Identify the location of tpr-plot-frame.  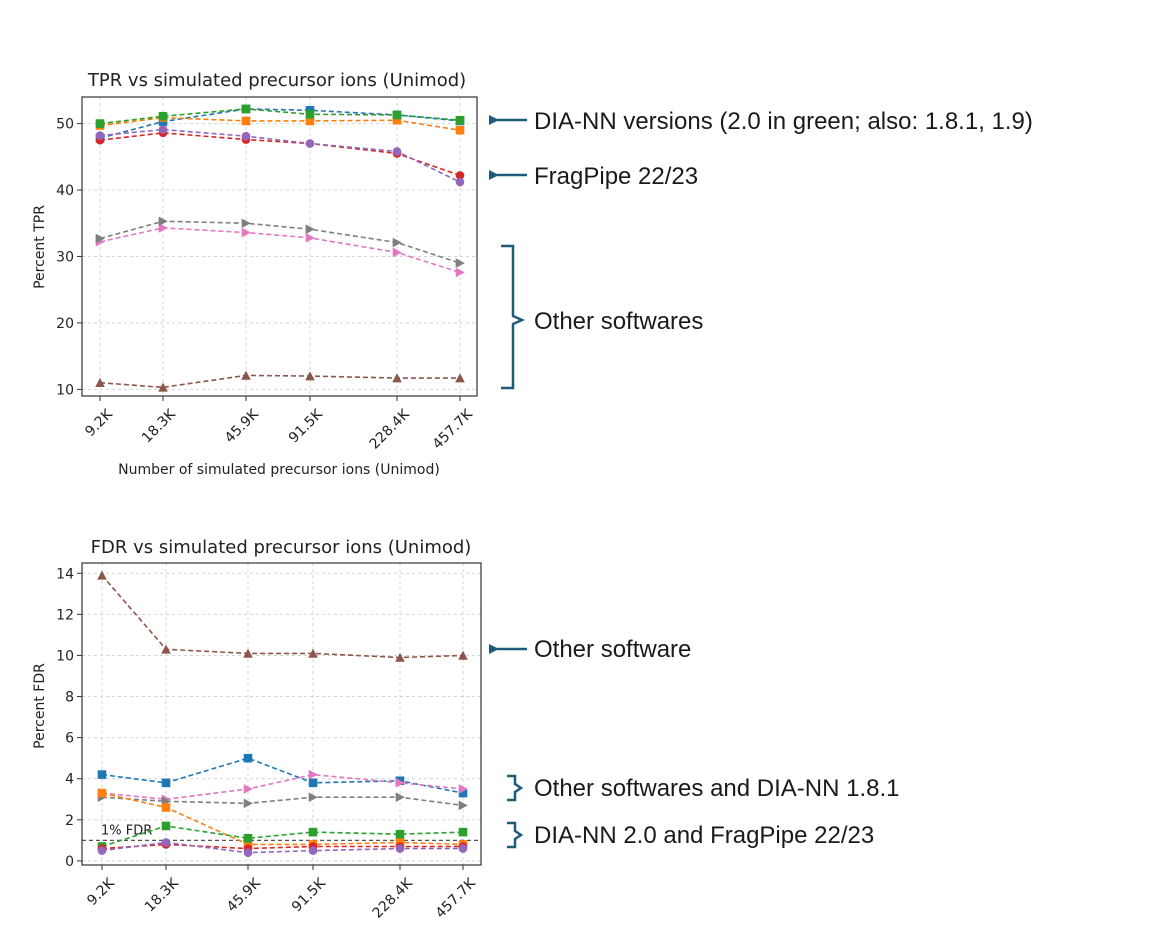
(279, 246).